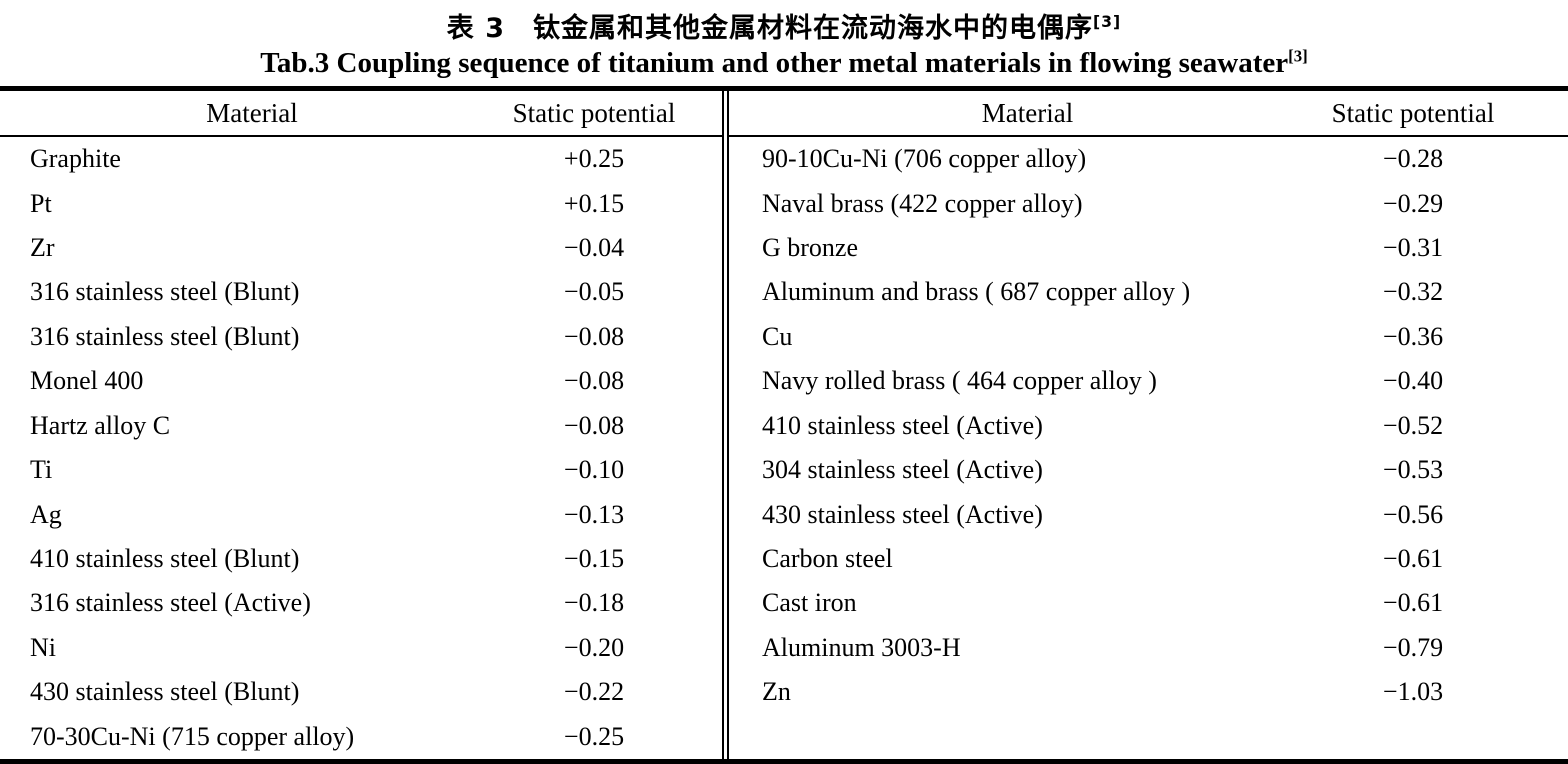  I want to click on material-cell: Aluminum 3003-H, so click(861, 647).